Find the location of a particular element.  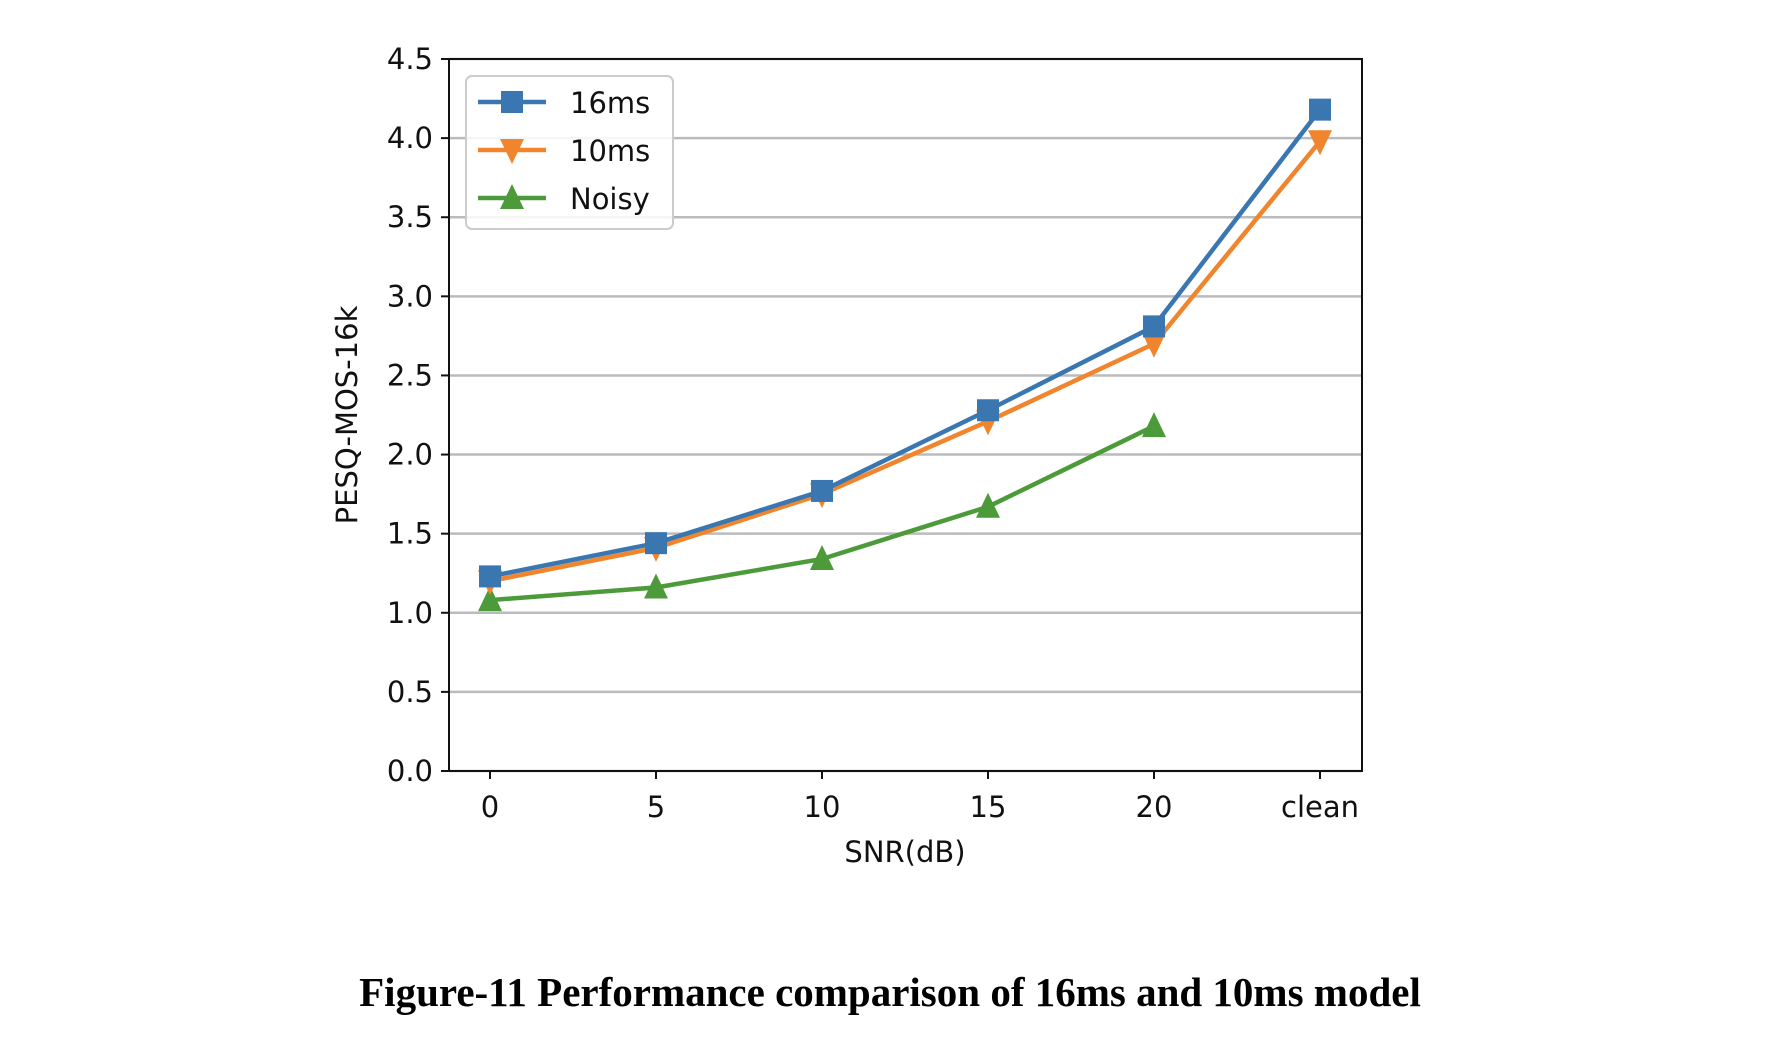

legend-marker-16ms is located at coordinates (512, 102).